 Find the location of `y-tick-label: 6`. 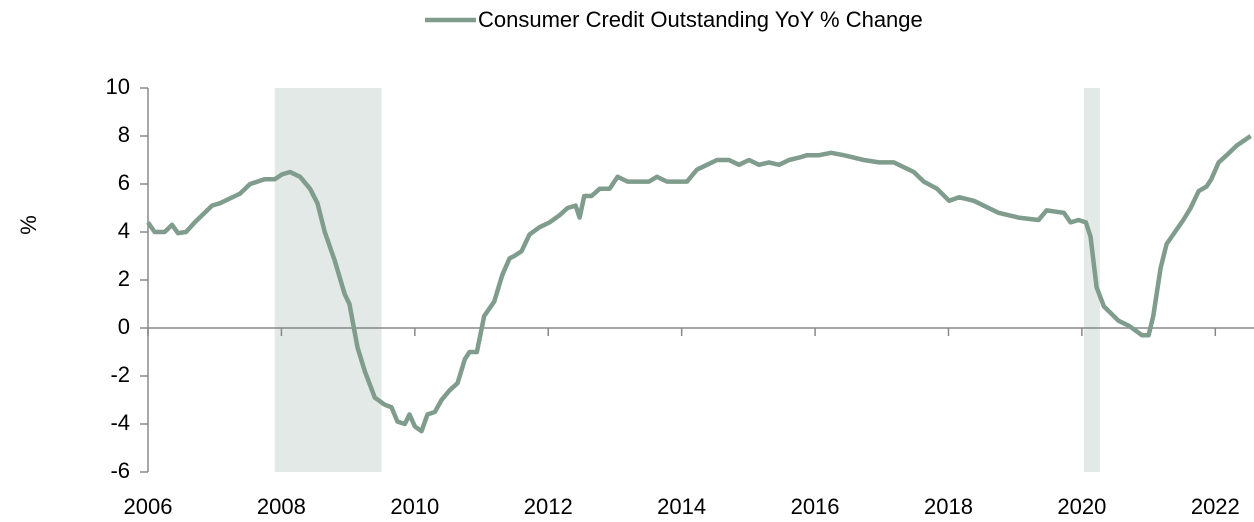

y-tick-label: 6 is located at coordinates (124, 182).